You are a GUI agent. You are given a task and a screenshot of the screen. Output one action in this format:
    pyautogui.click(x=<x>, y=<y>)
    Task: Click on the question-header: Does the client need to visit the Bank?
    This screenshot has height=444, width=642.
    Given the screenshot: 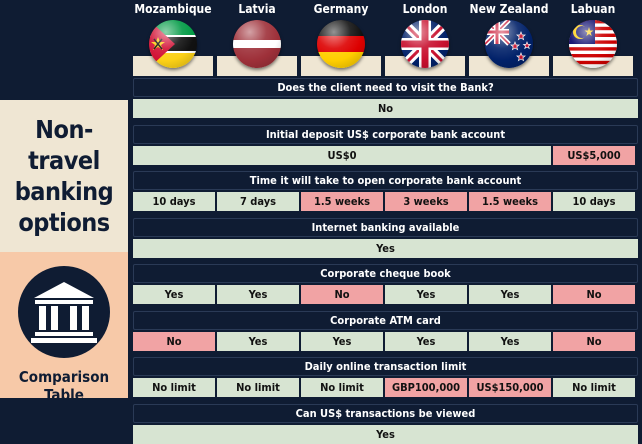 What is the action you would take?
    pyautogui.click(x=385, y=87)
    